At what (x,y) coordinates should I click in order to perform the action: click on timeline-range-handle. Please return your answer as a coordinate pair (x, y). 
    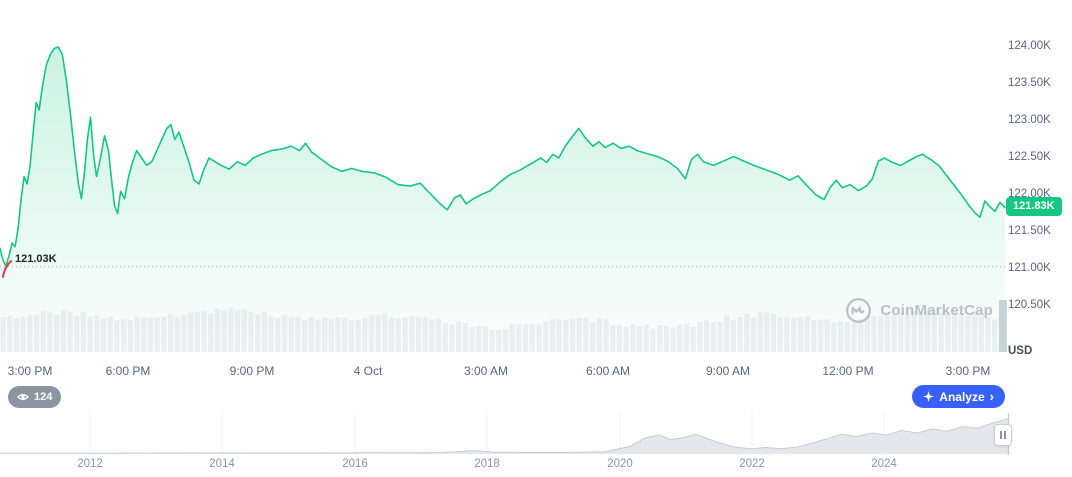
    Looking at the image, I should click on (1003, 435).